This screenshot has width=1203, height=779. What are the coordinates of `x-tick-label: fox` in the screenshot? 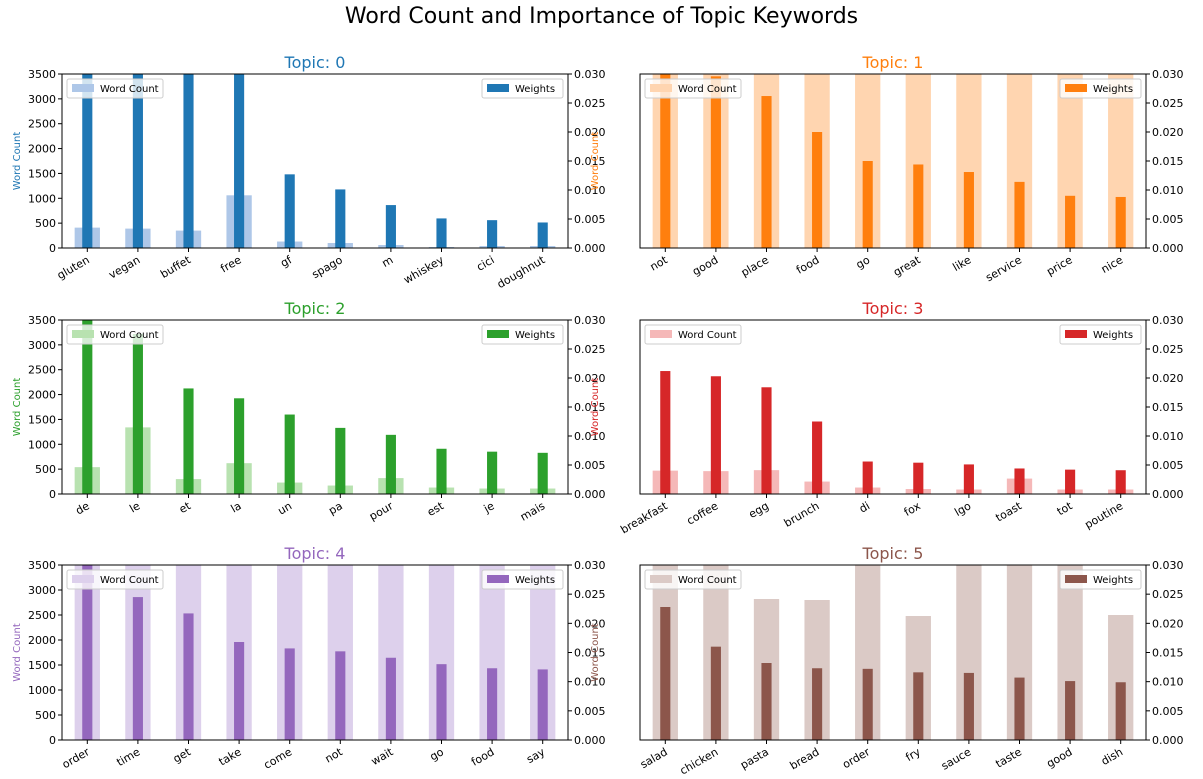 It's located at (912, 509).